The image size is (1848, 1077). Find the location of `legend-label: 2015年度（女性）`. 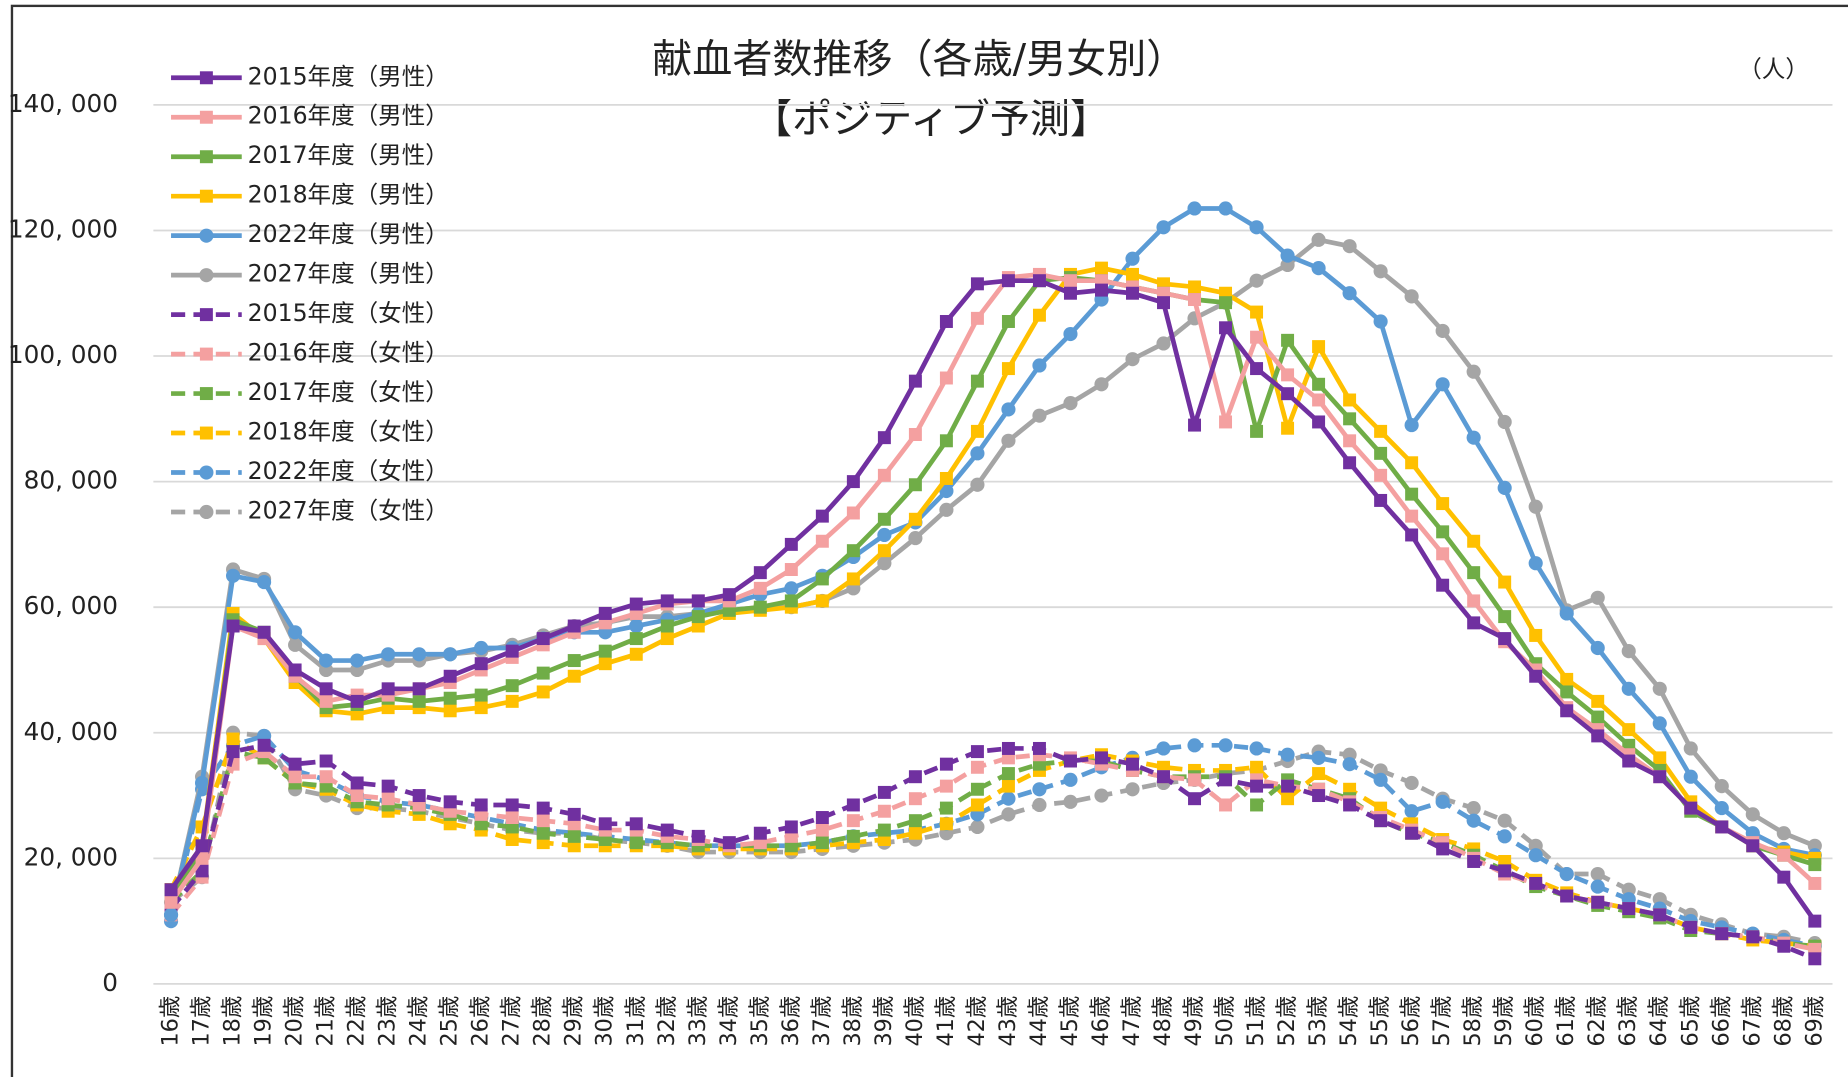

legend-label: 2015年度（女性） is located at coordinates (348, 313).